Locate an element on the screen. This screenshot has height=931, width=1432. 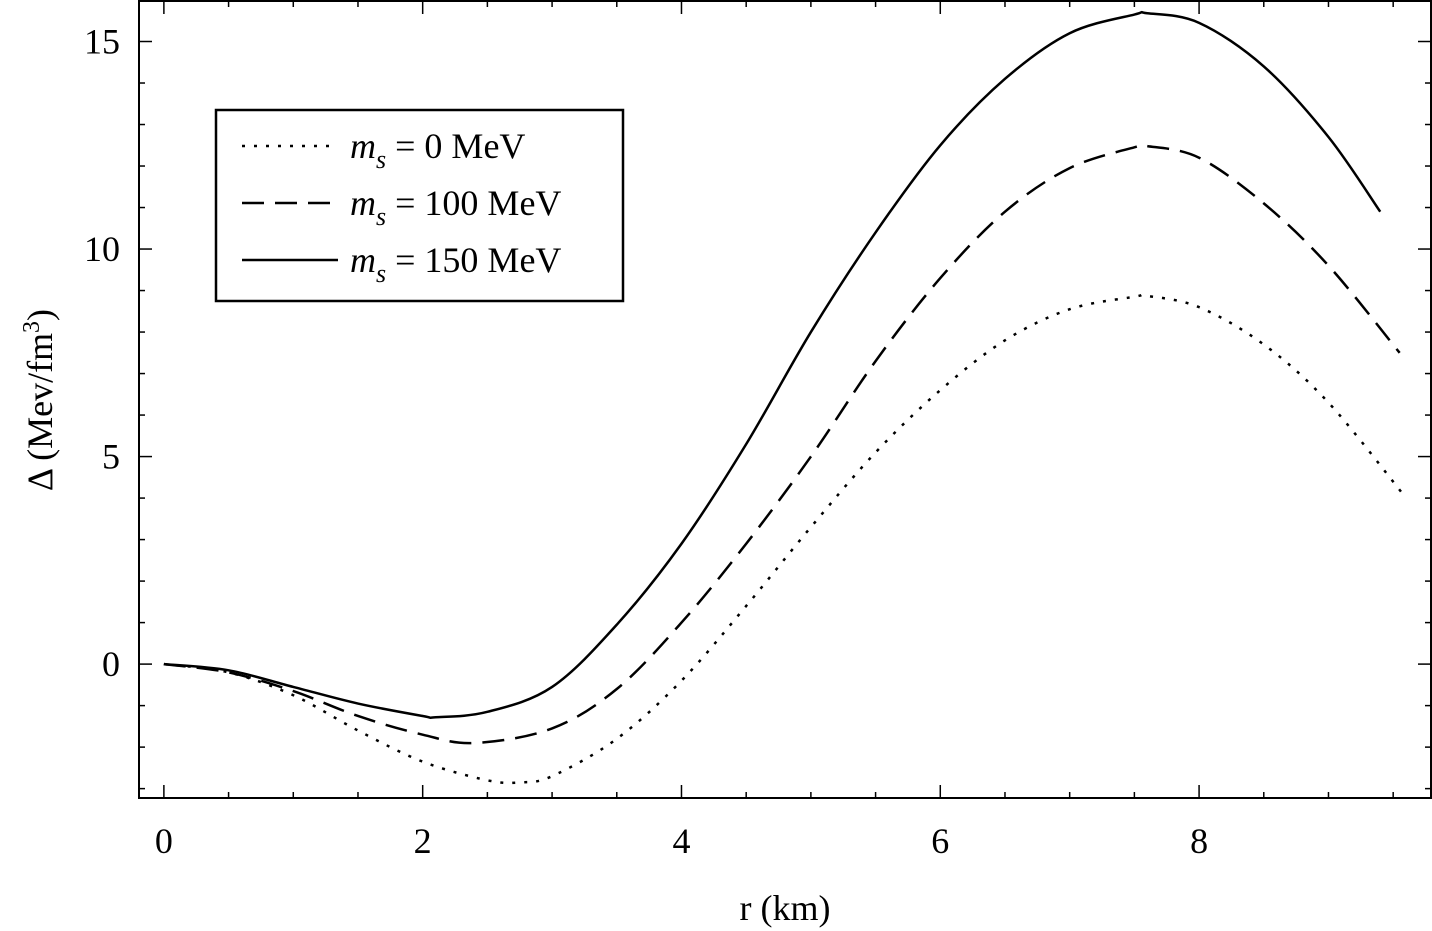
y-axis-title-suffix: ) is located at coordinates (40, 315).